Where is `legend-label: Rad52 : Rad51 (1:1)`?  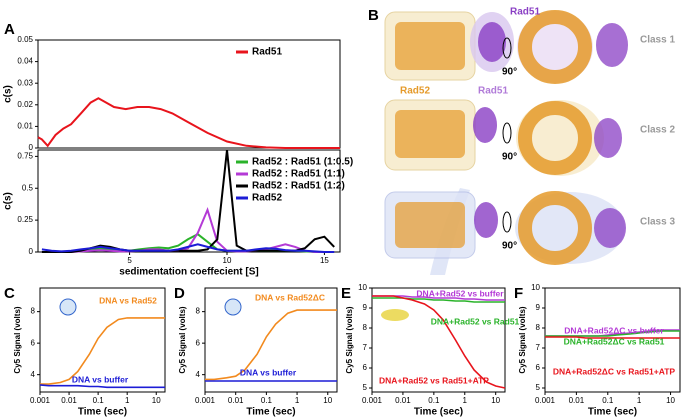
legend-label: Rad52 : Rad51 (1:1) is located at coordinates (298, 174).